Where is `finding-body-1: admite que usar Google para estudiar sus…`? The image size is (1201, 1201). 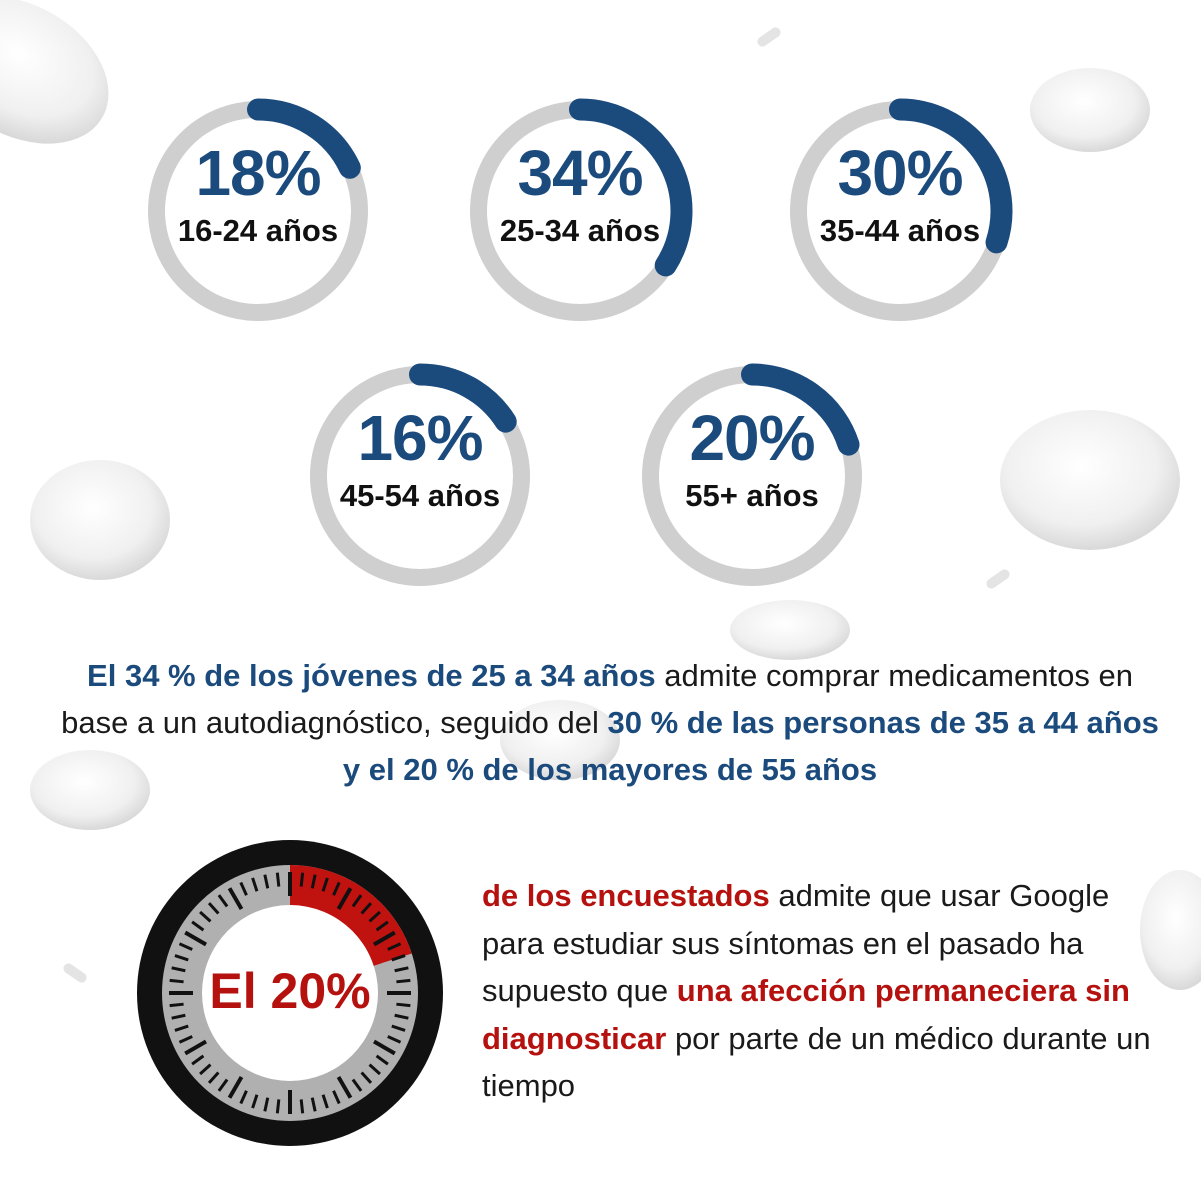 finding-body-1: admite que usar Google para estudiar sus… is located at coordinates (796, 943).